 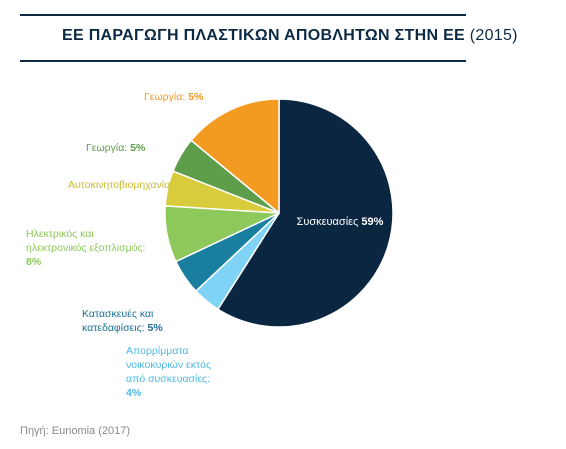 What do you see at coordinates (340, 222) in the screenshot?
I see `slice-label-packaging: Συσκευασίες 59%` at bounding box center [340, 222].